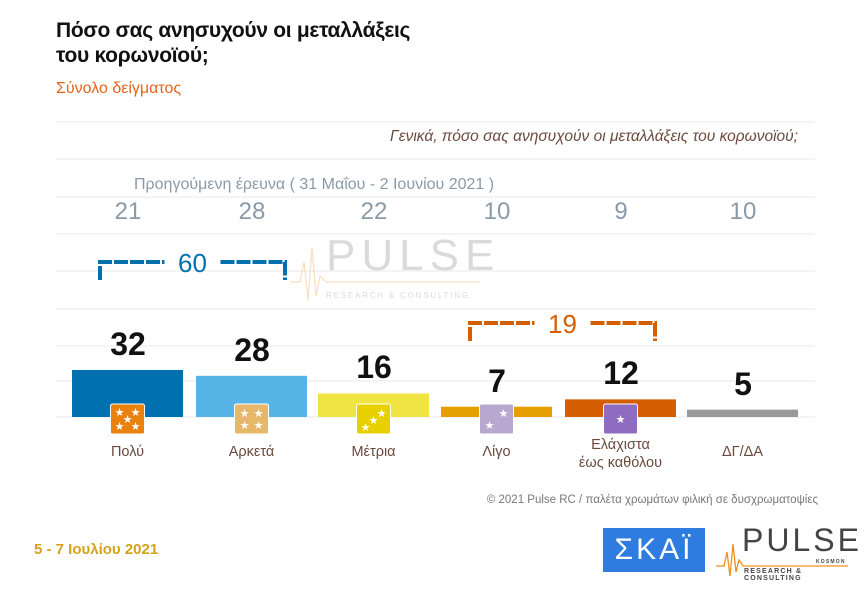  What do you see at coordinates (782, 560) in the screenshot?
I see `pulse-logo-line-icon` at bounding box center [782, 560].